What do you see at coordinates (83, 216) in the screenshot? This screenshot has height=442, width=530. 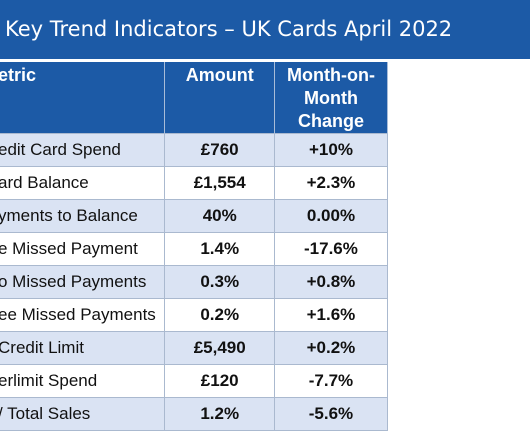 I see `metric-cell: yments to Balance` at bounding box center [83, 216].